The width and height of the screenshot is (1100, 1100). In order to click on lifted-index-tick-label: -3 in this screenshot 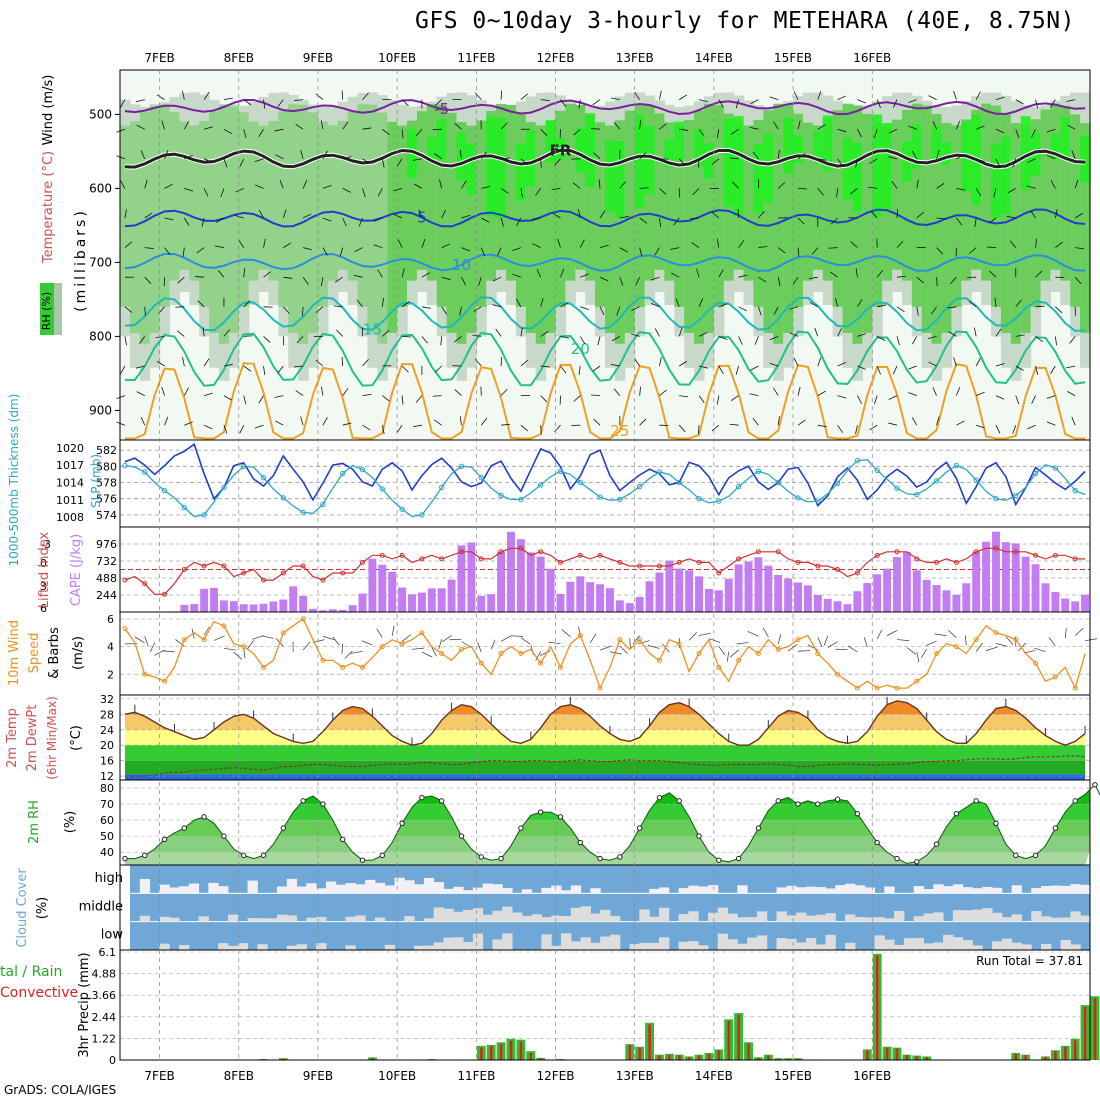, I will do `click(45, 544)`.